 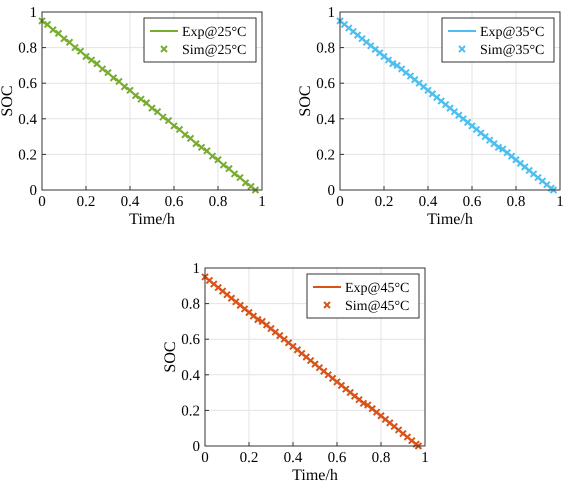 What do you see at coordinates (377, 288) in the screenshot?
I see `legend-label: Exp@45°C` at bounding box center [377, 288].